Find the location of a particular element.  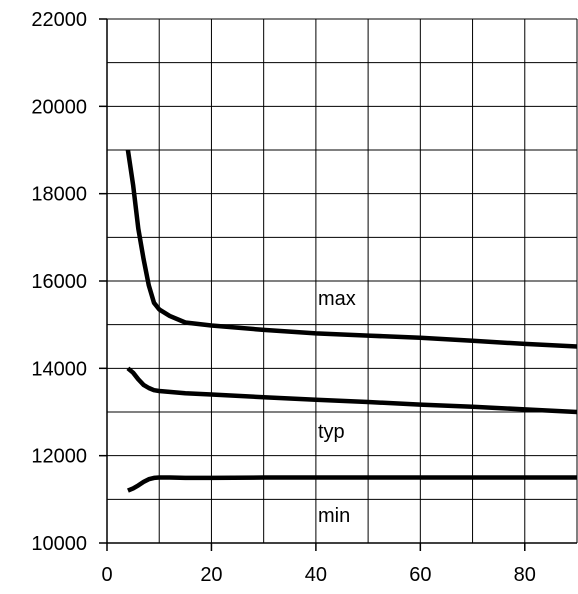

x-tick-label: 40 is located at coordinates (316, 575).